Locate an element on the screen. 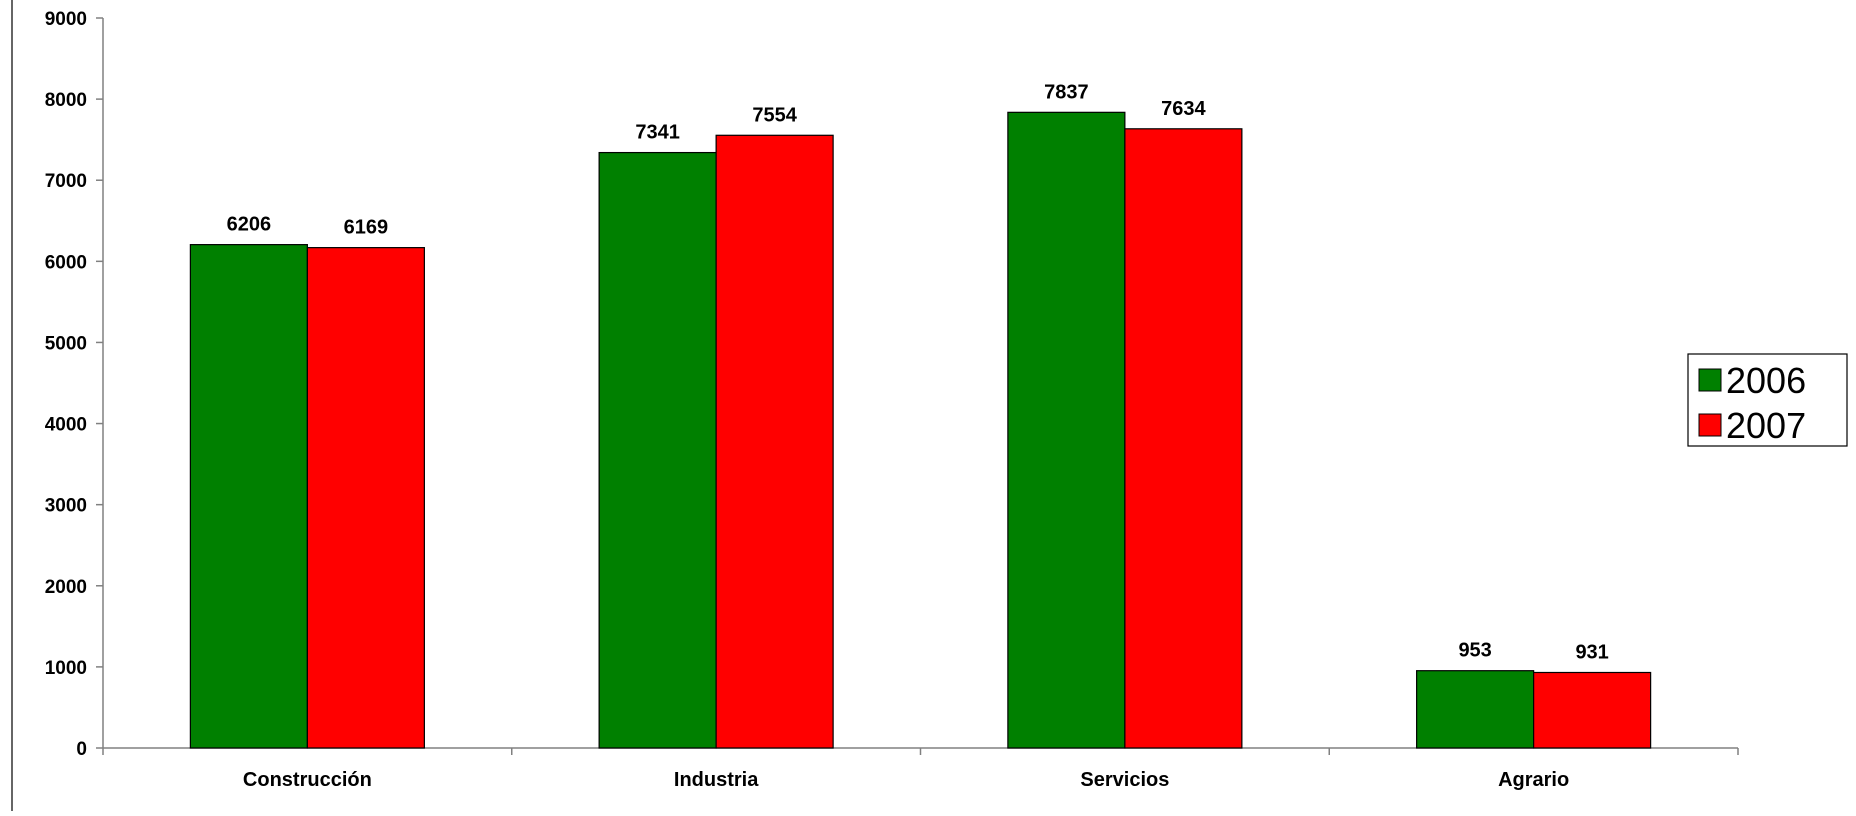 This screenshot has width=1856, height=816. y-tick-label: 9000 is located at coordinates (66, 19).